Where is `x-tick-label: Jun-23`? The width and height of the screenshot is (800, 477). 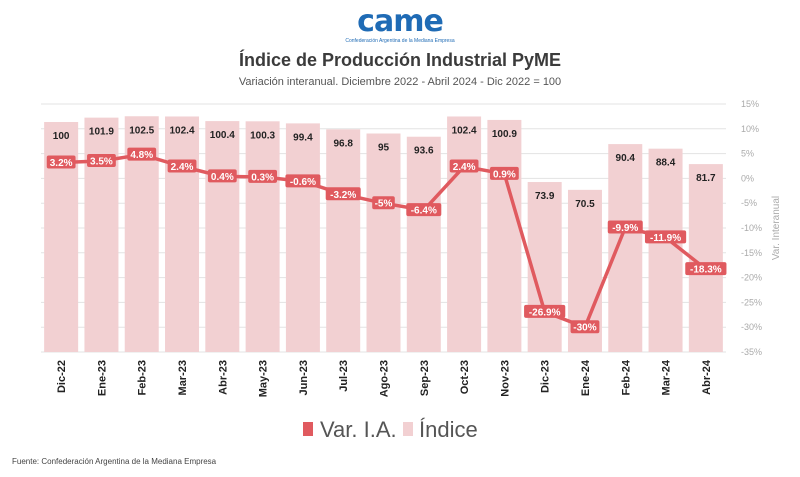 x-tick-label: Jun-23 is located at coordinates (304, 377).